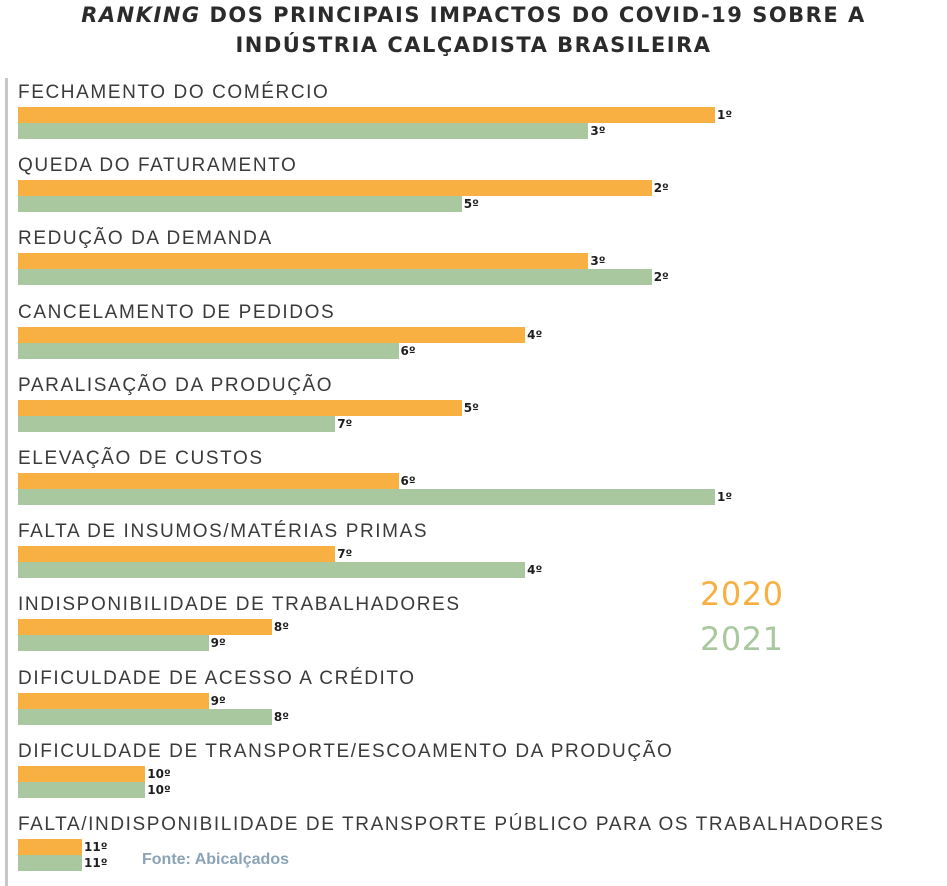 This screenshot has width=947, height=886. Describe the element at coordinates (96, 863) in the screenshot. I see `rank-label-2021: 11º` at that location.